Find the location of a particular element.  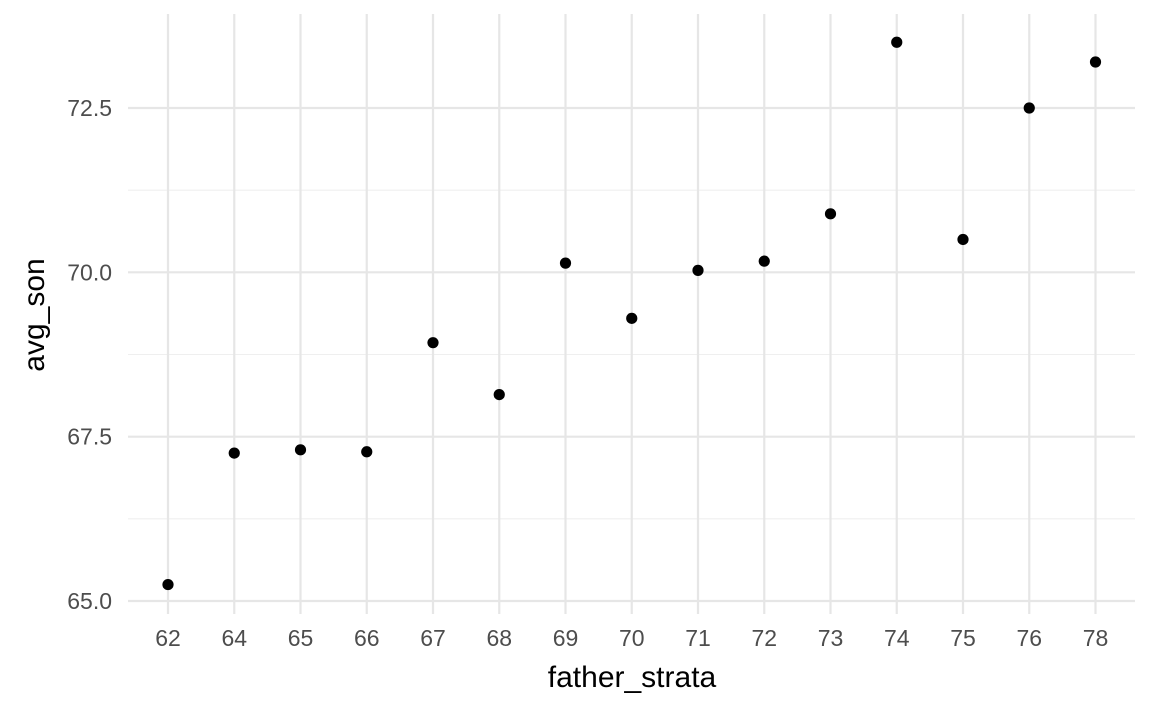

x-tick-label: 73 is located at coordinates (831, 638).